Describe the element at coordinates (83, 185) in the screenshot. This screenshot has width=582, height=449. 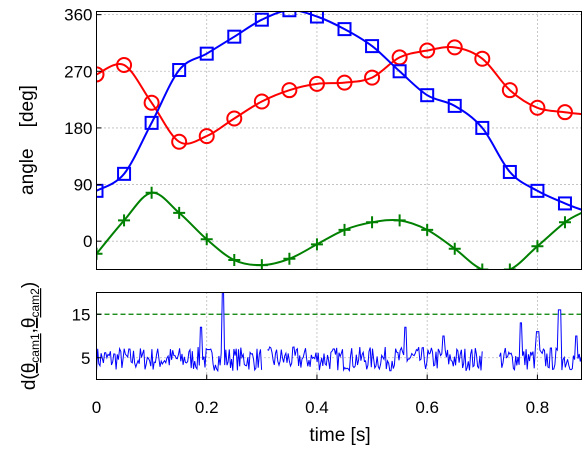
I see `angle-ytick-label-1: 90` at that location.